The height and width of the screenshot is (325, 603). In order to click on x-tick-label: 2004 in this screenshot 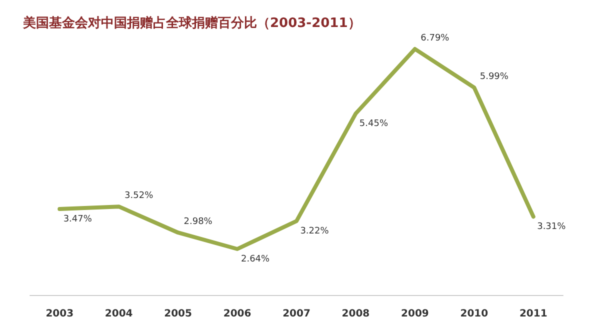, I will do `click(118, 314)`.